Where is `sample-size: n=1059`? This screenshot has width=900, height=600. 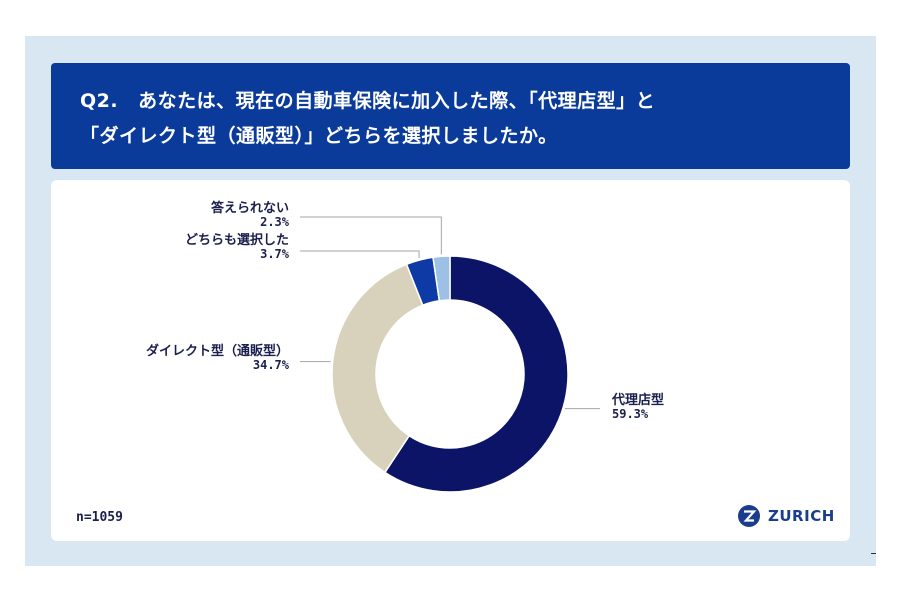 sample-size: n=1059 is located at coordinates (99, 517).